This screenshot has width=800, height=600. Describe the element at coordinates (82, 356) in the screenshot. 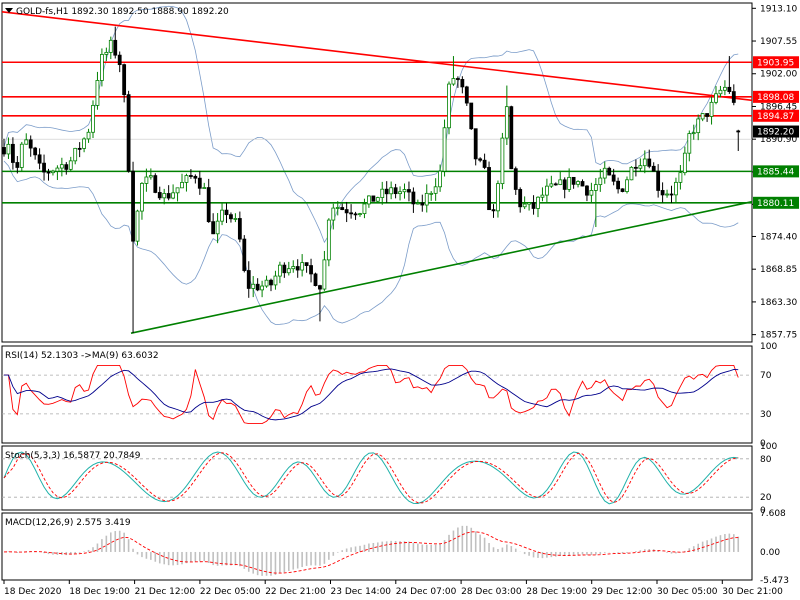

I see `rsi-label: RSI(14) 52.1303 ->MA(9) 63.6032` at that location.